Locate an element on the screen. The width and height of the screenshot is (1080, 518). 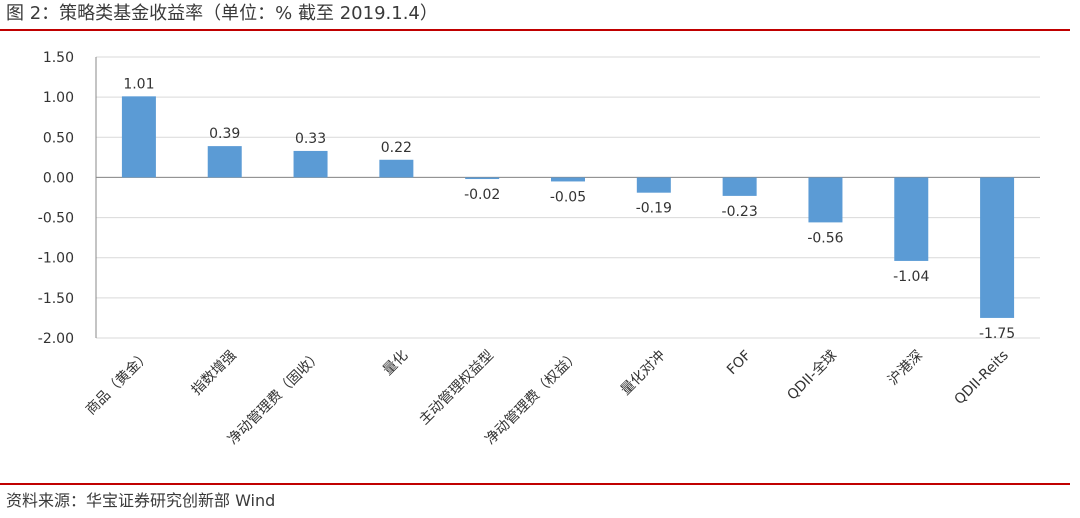
top-rule is located at coordinates (535, 30).